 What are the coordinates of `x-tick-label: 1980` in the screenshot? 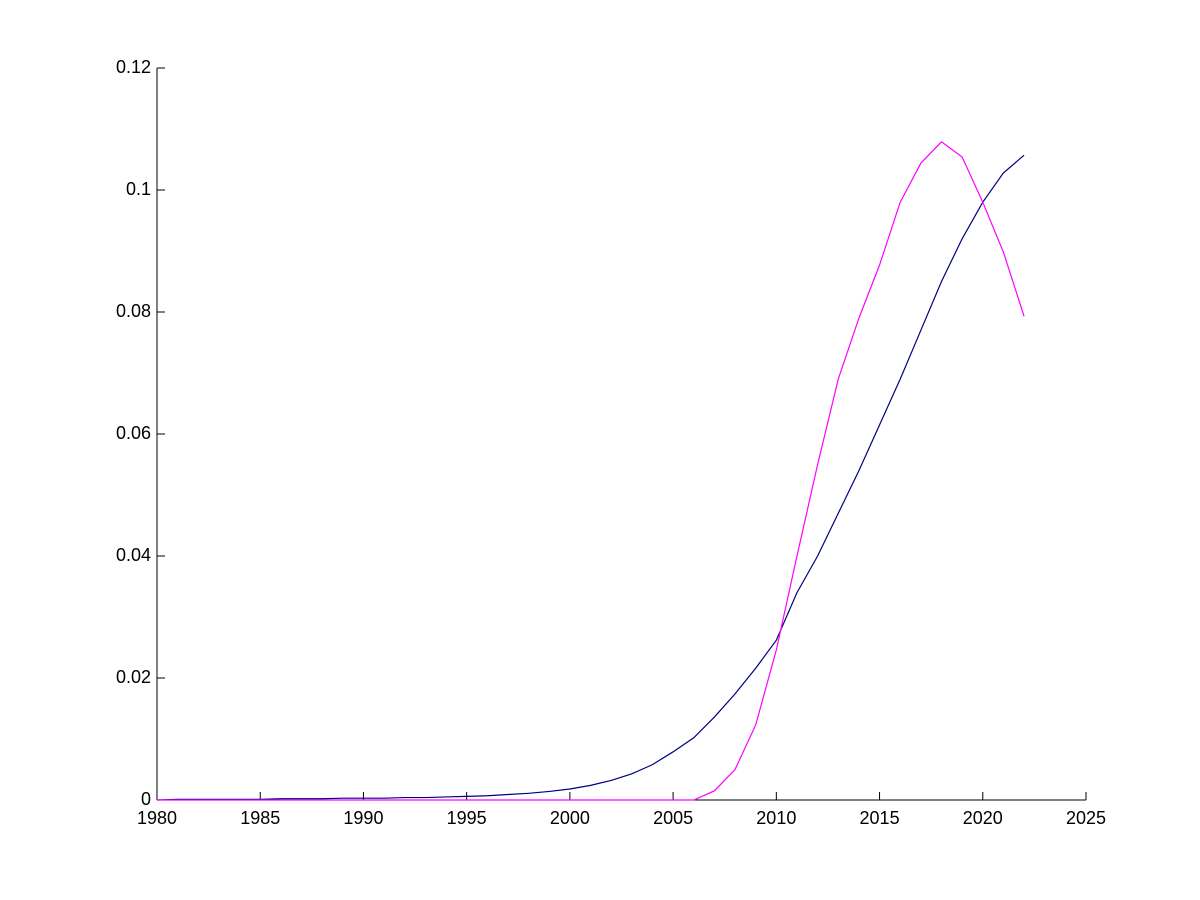 It's located at (157, 818).